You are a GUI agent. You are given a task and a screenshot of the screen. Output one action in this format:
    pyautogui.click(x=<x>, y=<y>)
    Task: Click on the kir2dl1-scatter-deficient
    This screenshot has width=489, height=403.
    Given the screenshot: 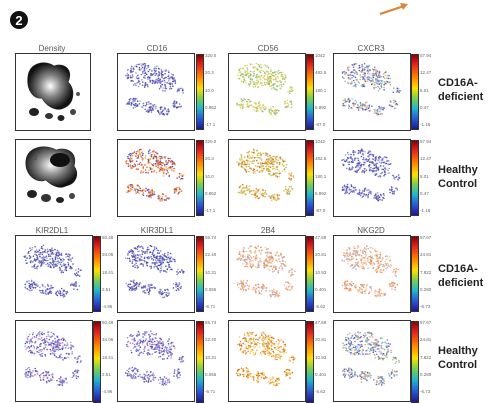 What is the action you would take?
    pyautogui.click(x=54, y=274)
    